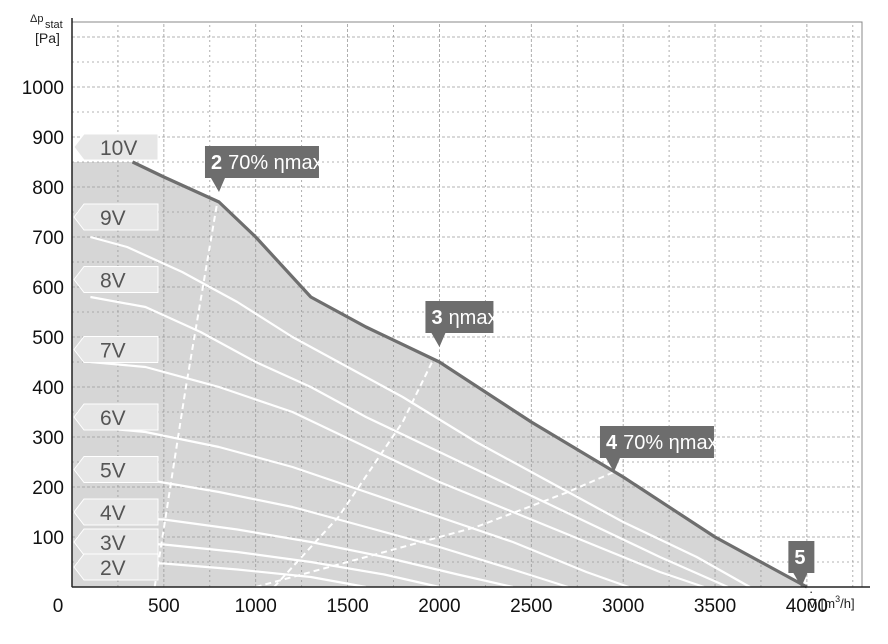 This screenshot has height=644, width=888. I want to click on voltage-tag-4V: 4V, so click(116, 512).